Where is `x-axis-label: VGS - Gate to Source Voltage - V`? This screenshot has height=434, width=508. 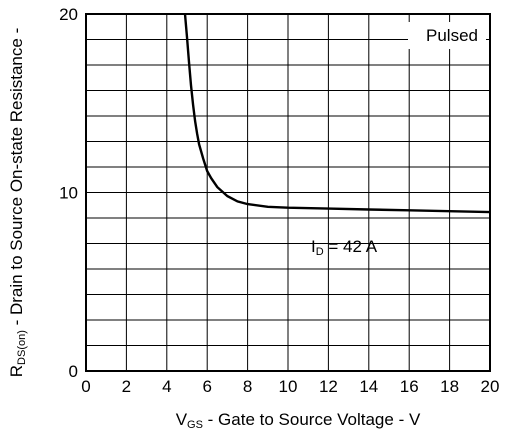
x-axis-label: VGS - Gate to Source Voltage - V is located at coordinates (298, 420).